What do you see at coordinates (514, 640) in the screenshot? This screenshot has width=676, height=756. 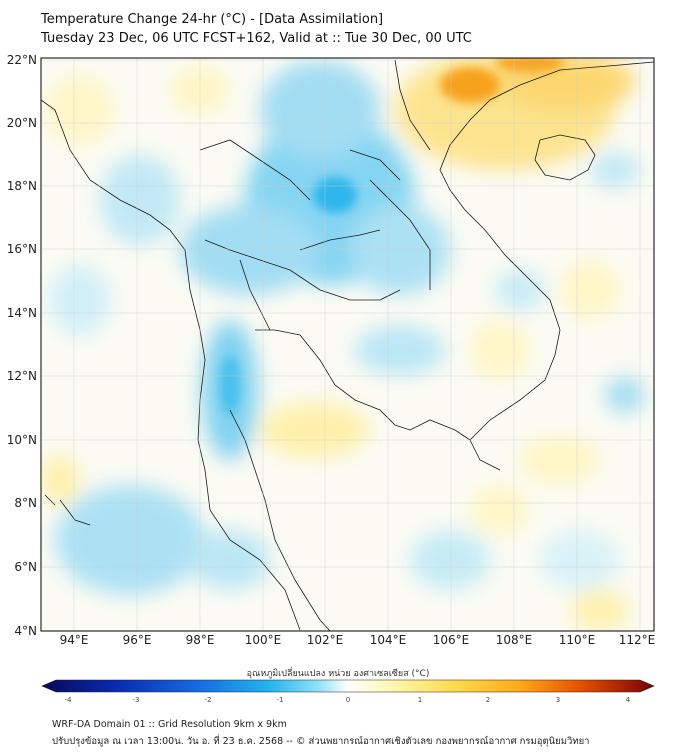 I see `lon-label: 108°E` at bounding box center [514, 640].